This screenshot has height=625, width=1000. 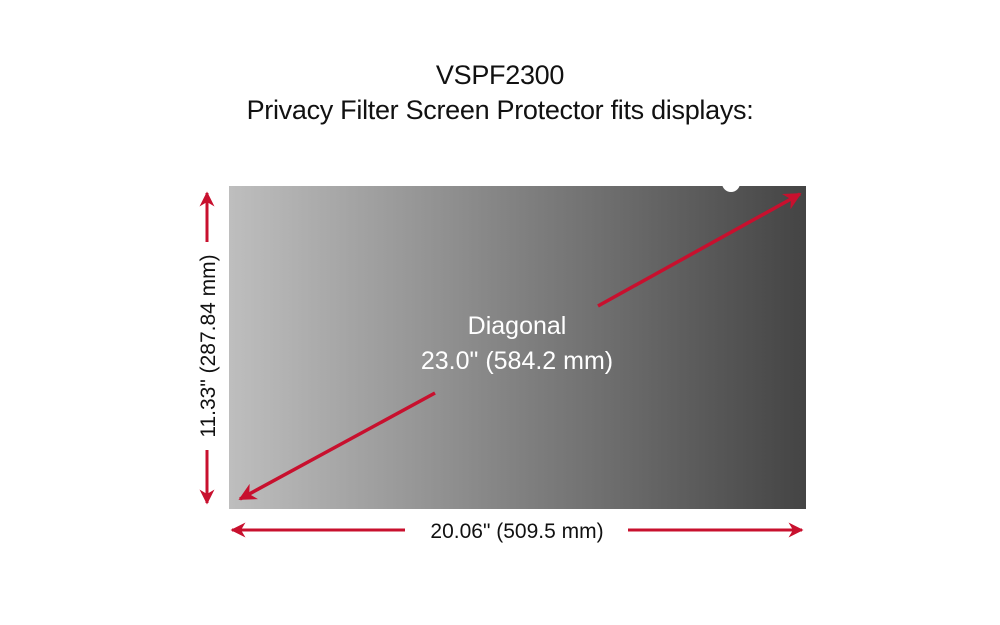 What do you see at coordinates (516, 531) in the screenshot?
I see `width-value: 20.06" (509.5 mm)` at bounding box center [516, 531].